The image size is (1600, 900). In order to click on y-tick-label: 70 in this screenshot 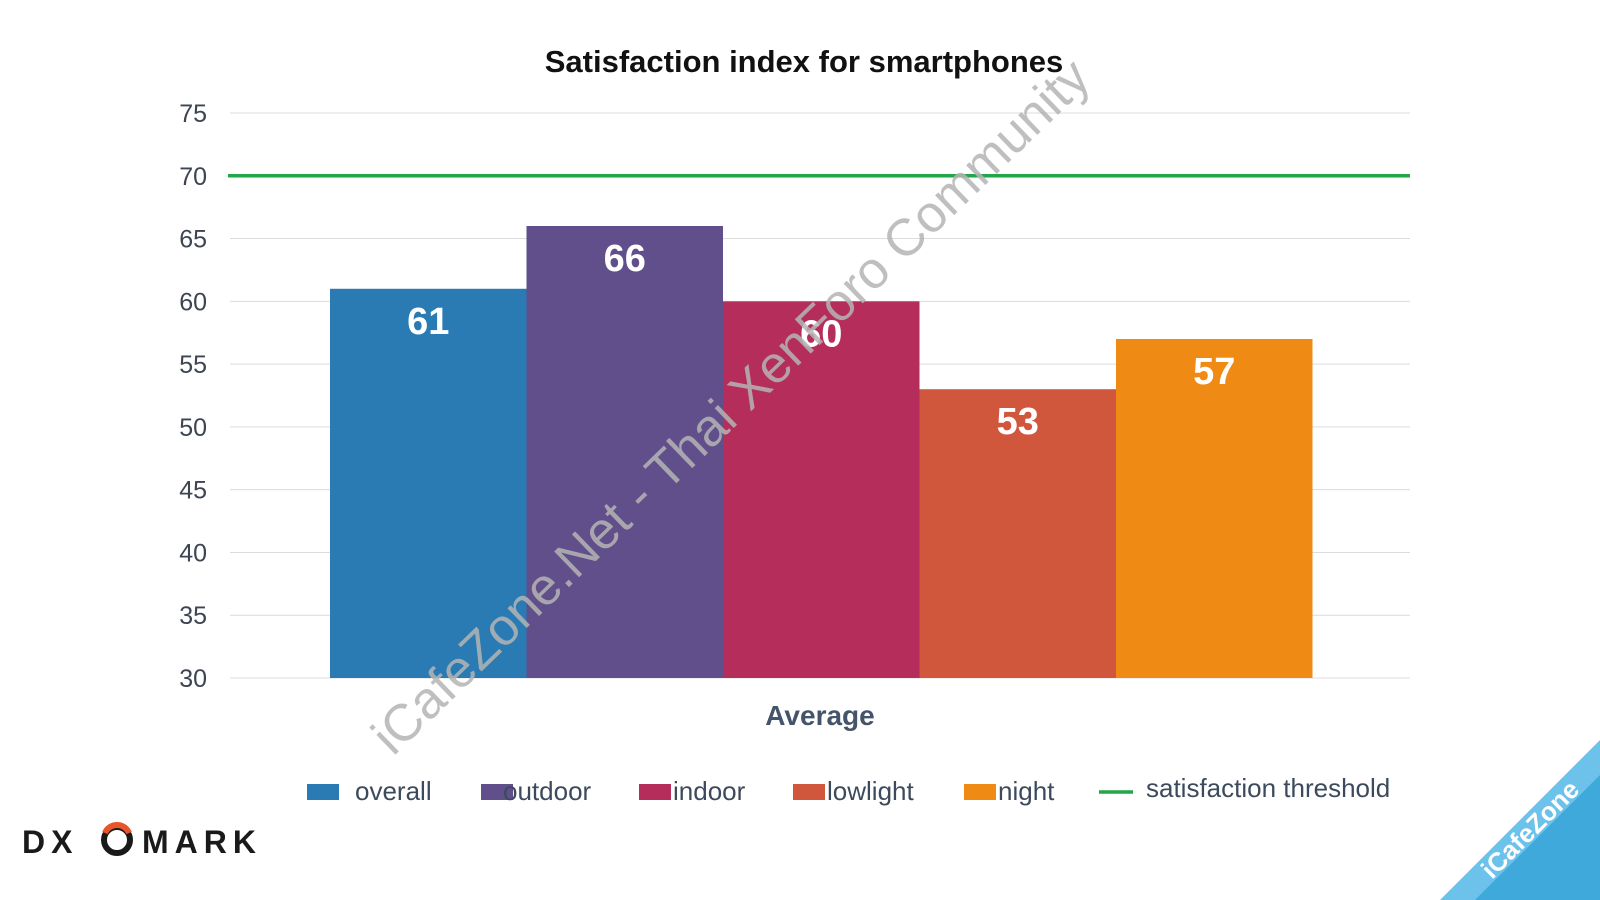, I will do `click(193, 177)`.